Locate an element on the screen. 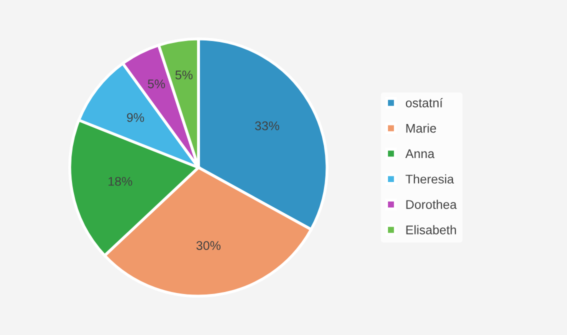 The width and height of the screenshot is (567, 335). legend-label: Dorothea is located at coordinates (431, 204).